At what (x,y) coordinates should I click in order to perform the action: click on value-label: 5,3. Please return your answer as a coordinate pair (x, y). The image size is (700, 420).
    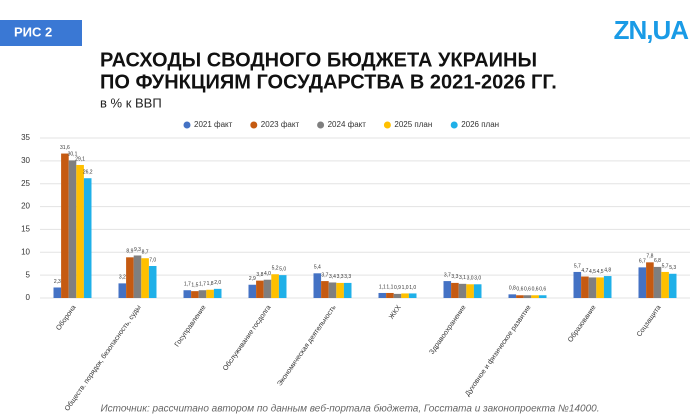
    Looking at the image, I should click on (672, 268).